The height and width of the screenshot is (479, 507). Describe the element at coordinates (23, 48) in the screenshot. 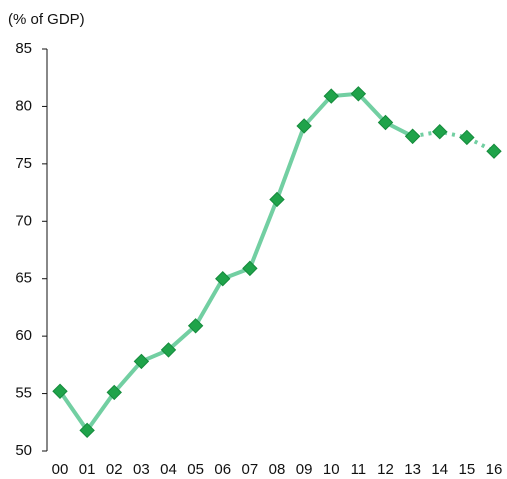

I see `y-tick-label: 85` at that location.